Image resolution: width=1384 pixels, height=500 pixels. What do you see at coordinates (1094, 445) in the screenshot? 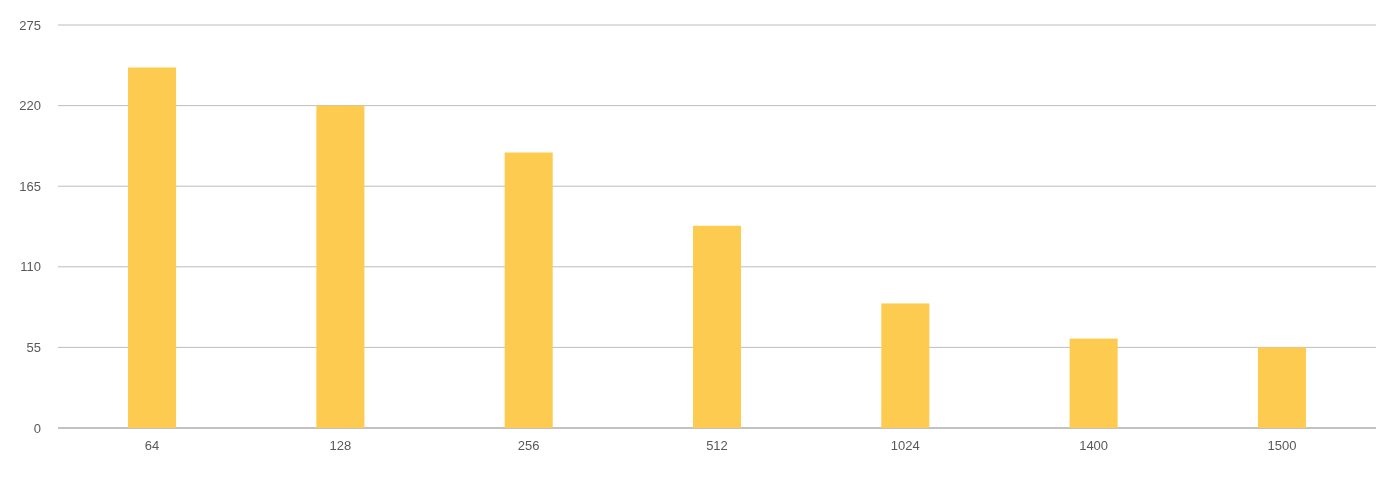
I see `x-tick-label: 1400` at bounding box center [1094, 445].